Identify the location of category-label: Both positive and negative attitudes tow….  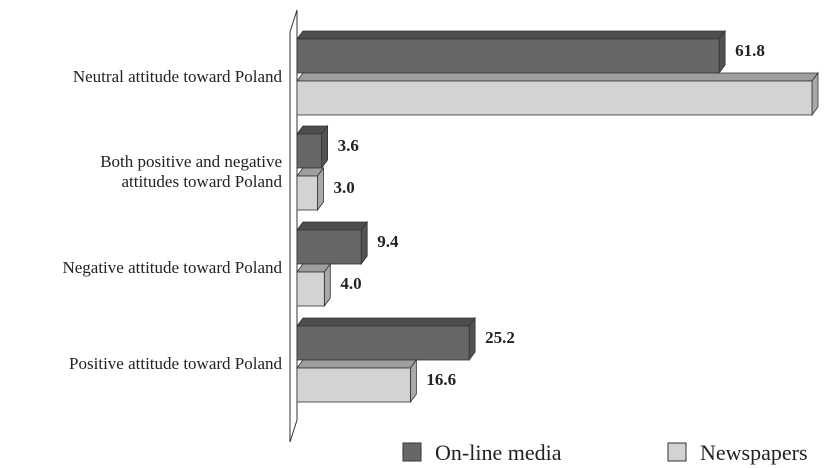
(191, 171).